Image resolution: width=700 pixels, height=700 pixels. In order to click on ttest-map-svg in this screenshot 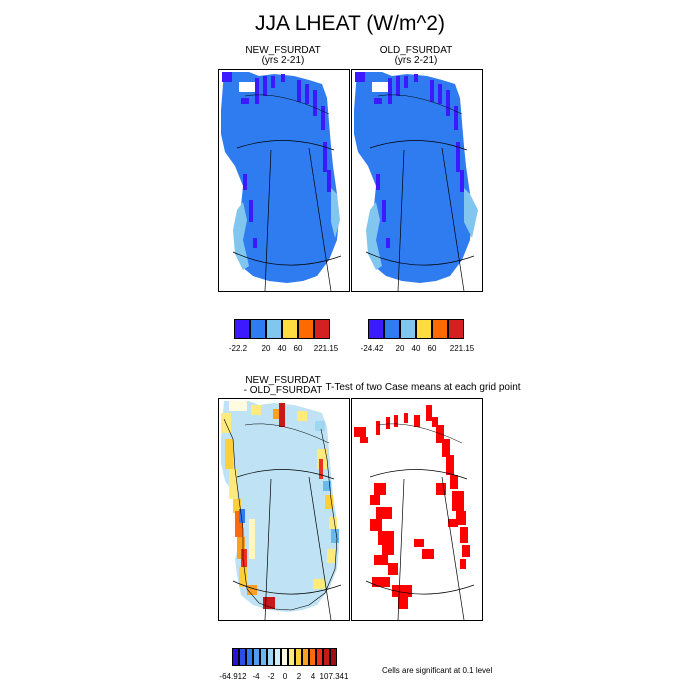, I will do `click(414, 512)`.